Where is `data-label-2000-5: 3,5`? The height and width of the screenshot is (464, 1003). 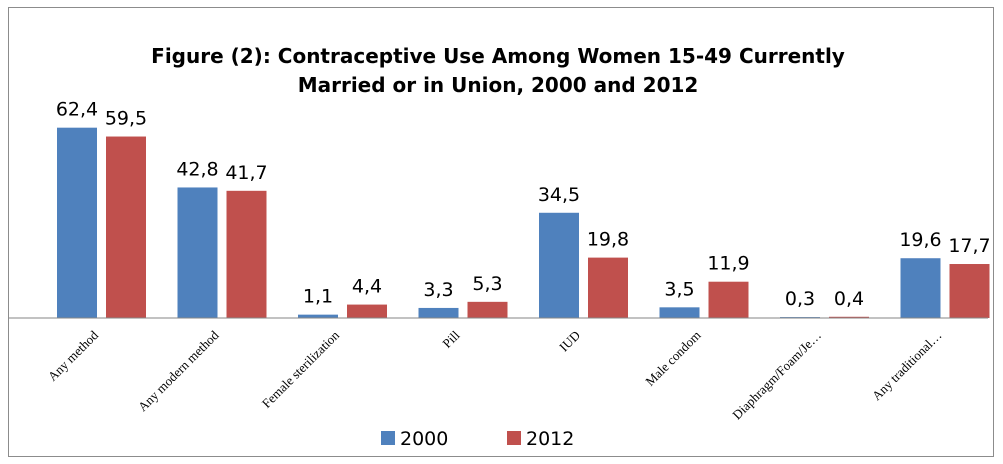
data-label-2000-5: 3,5 is located at coordinates (679, 289).